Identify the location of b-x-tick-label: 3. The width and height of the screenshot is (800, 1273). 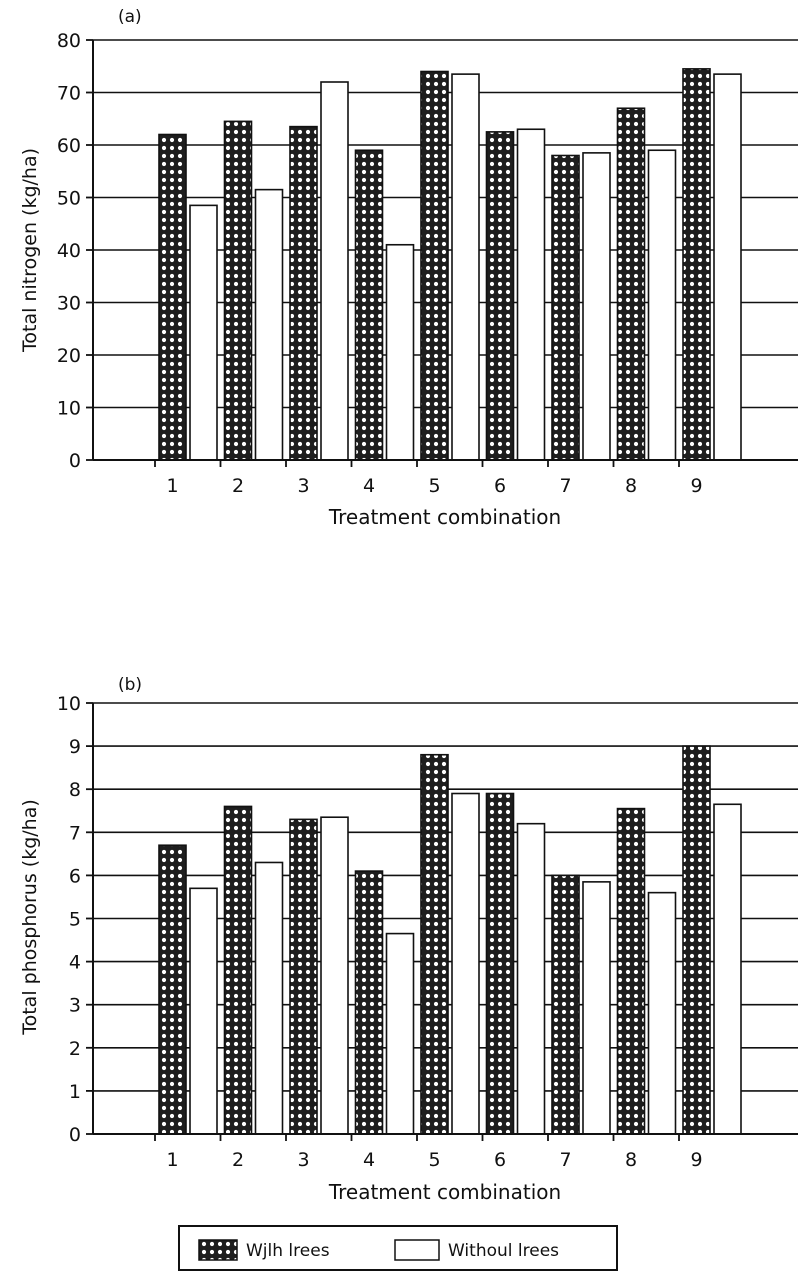
(303, 1160).